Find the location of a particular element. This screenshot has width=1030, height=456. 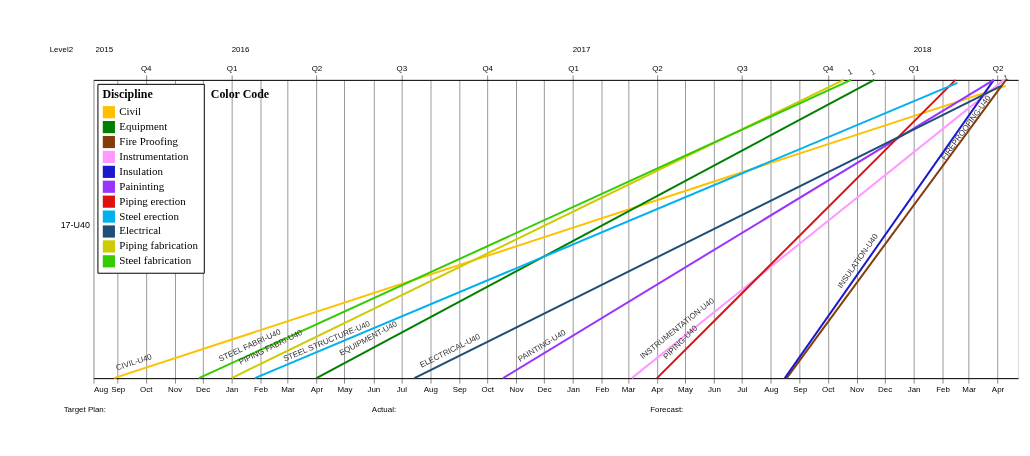

legend-label: Steel erection is located at coordinates (149, 215).